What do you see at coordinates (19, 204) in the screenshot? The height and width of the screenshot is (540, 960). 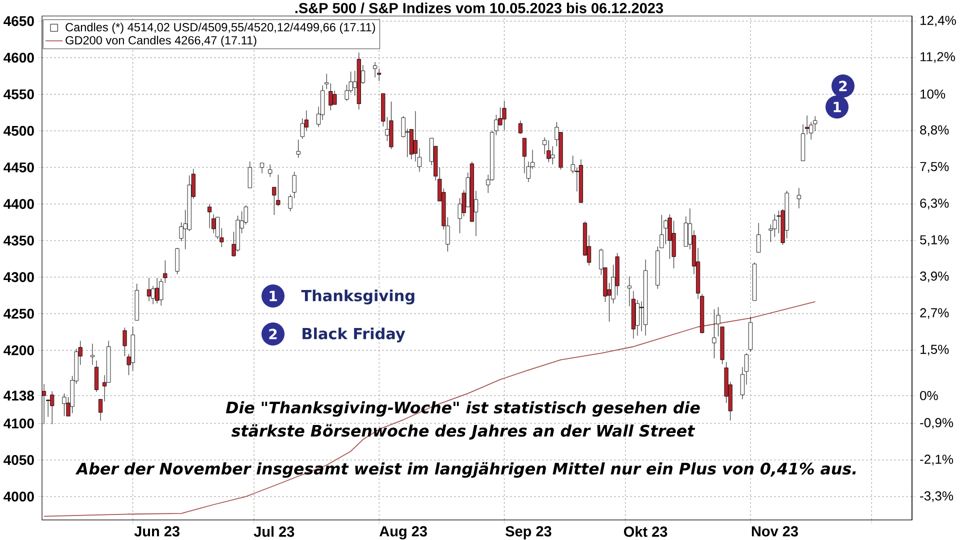 I see `y-tick-label: 4400` at bounding box center [19, 204].